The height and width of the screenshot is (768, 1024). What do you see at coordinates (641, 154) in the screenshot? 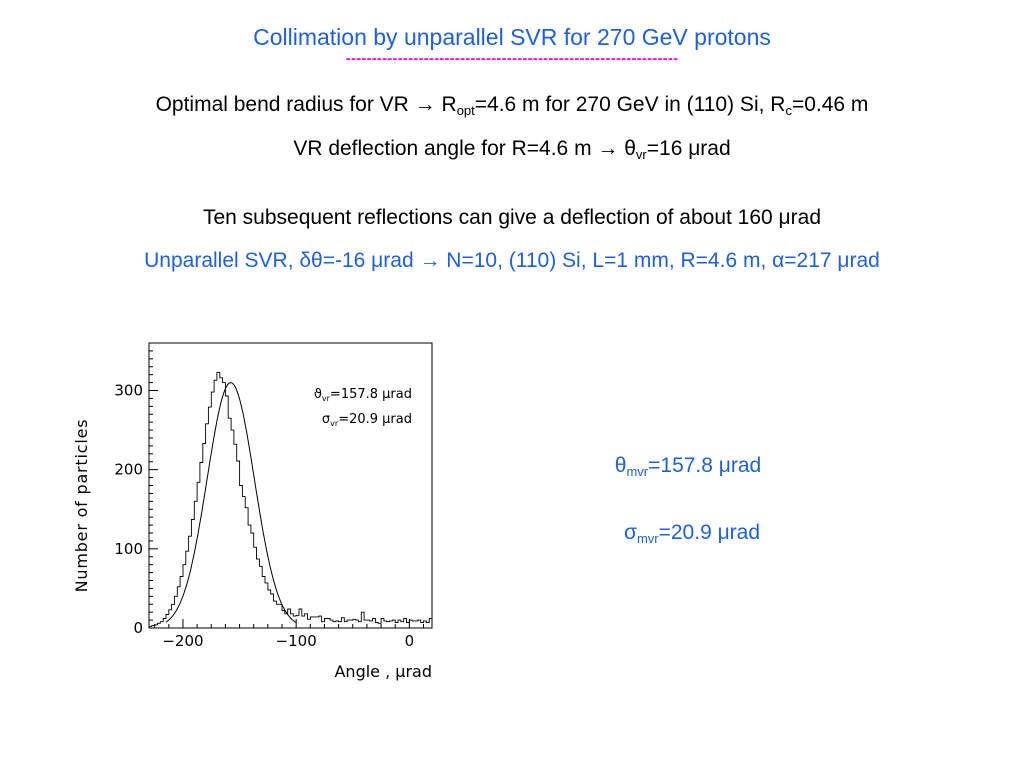
I see `subscript: vr` at bounding box center [641, 154].